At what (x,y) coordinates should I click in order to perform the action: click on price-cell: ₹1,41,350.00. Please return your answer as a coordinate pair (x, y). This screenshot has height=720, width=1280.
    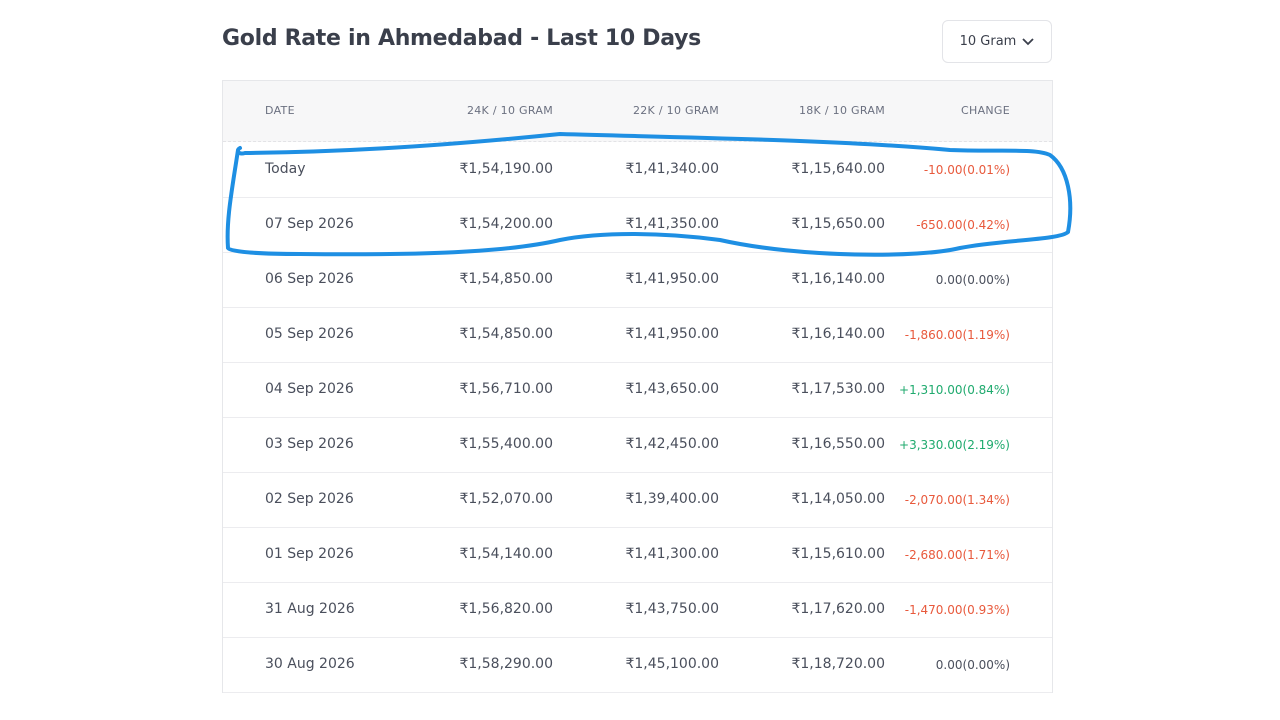
    Looking at the image, I should click on (672, 224).